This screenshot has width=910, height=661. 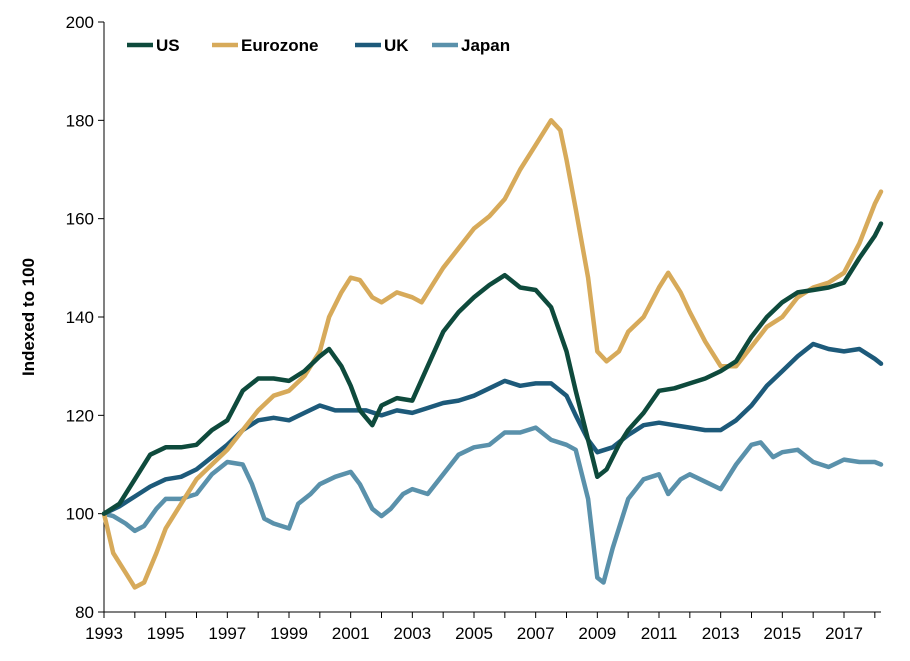 What do you see at coordinates (168, 45) in the screenshot?
I see `legend-label-us: US` at bounding box center [168, 45].